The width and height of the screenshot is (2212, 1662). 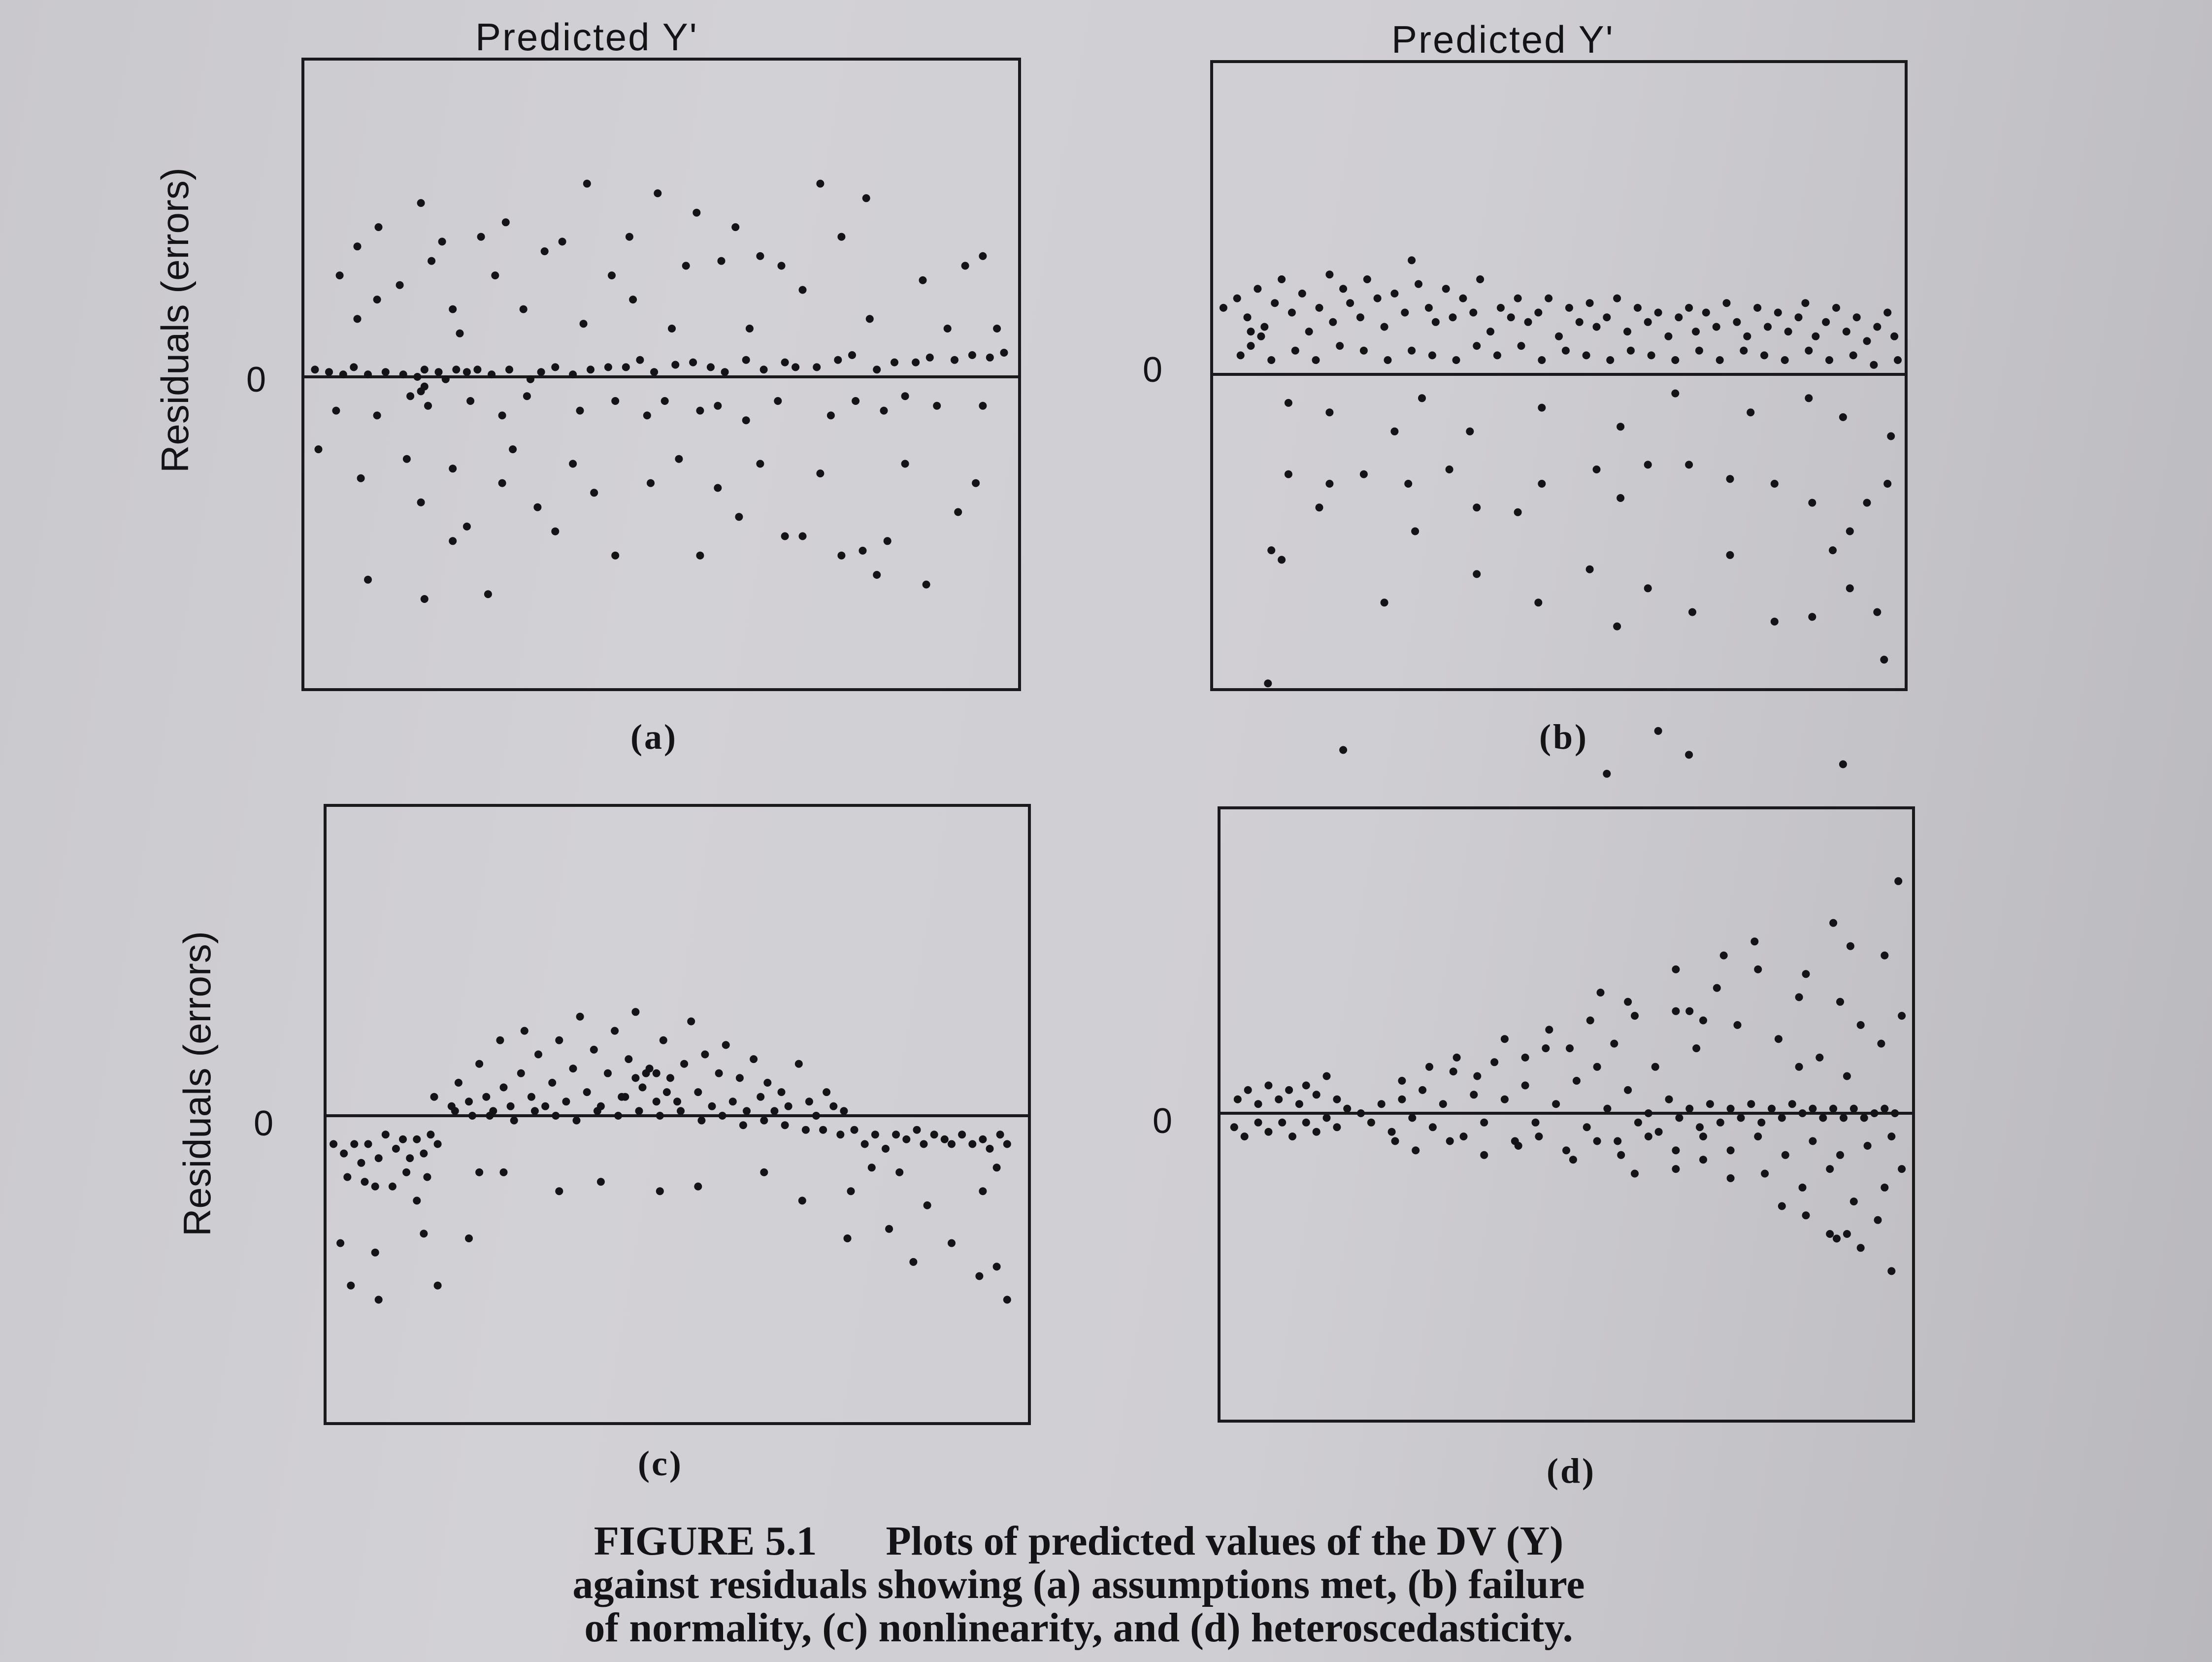 I want to click on plot-d, so click(x=1566, y=1114).